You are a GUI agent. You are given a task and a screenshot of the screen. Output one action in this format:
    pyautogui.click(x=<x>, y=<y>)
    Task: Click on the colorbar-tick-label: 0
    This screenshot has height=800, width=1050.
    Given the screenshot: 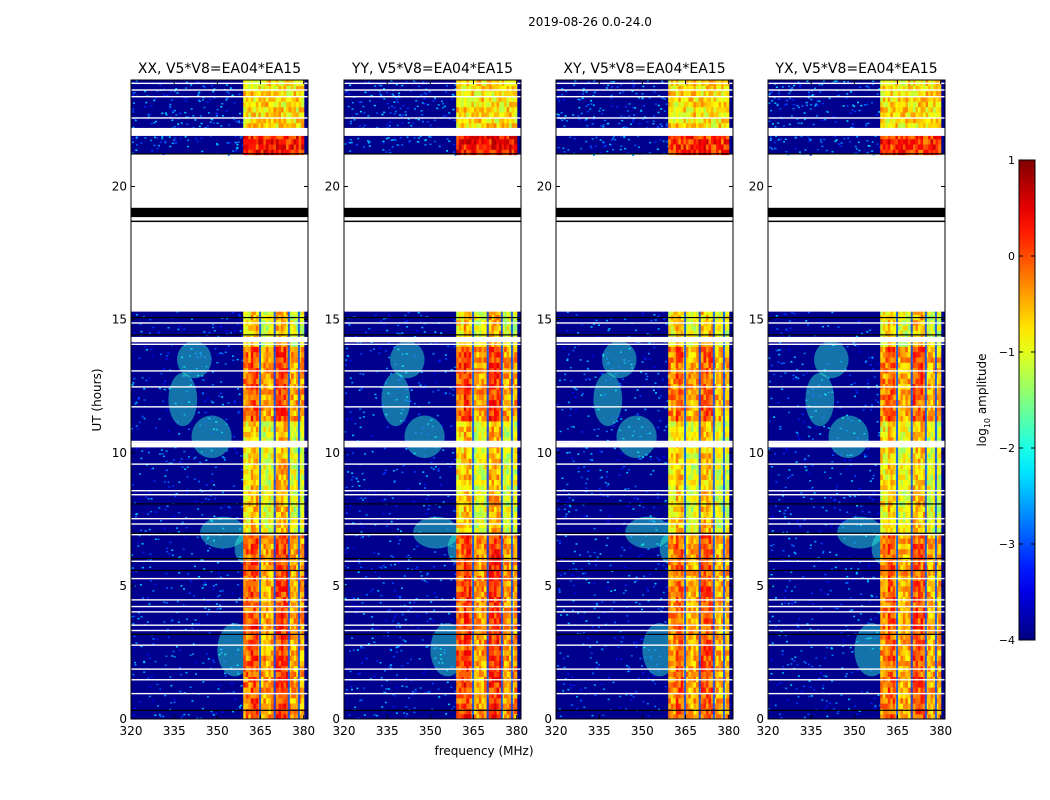 What is the action you would take?
    pyautogui.click(x=1011, y=256)
    